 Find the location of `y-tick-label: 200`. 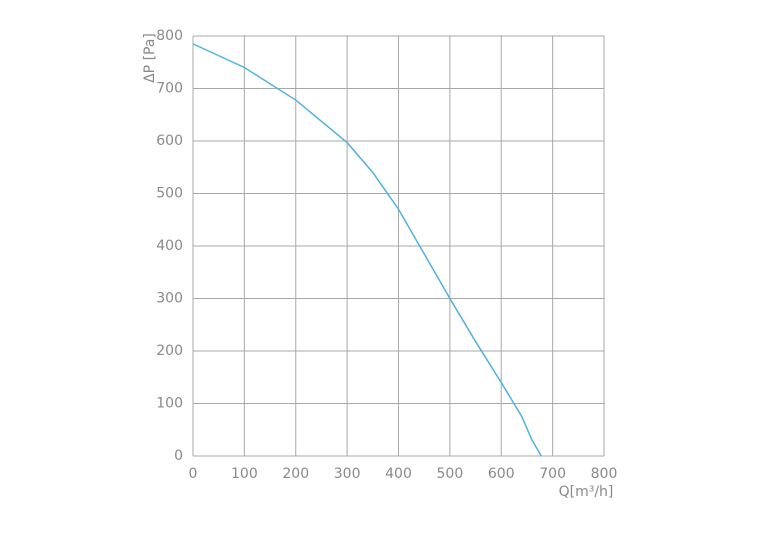

y-tick-label: 200 is located at coordinates (169, 351).